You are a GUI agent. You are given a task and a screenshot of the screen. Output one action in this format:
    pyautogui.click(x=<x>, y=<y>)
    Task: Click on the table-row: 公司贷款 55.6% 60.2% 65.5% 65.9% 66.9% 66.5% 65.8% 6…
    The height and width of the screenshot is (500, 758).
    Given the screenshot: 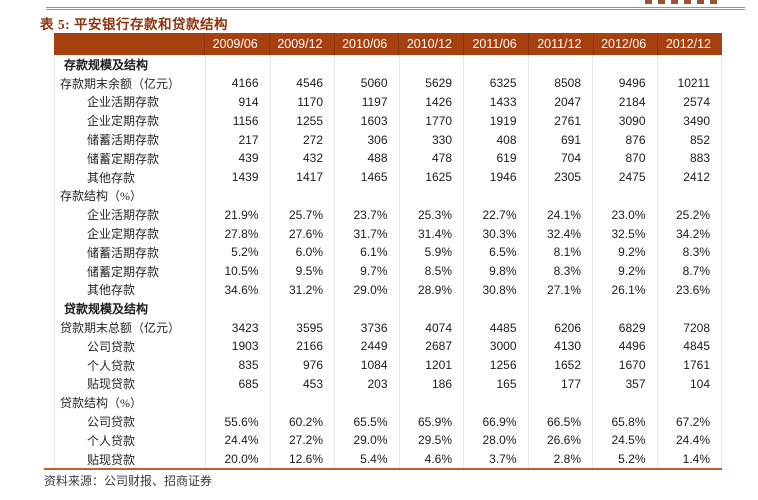 What is the action you would take?
    pyautogui.click(x=388, y=421)
    